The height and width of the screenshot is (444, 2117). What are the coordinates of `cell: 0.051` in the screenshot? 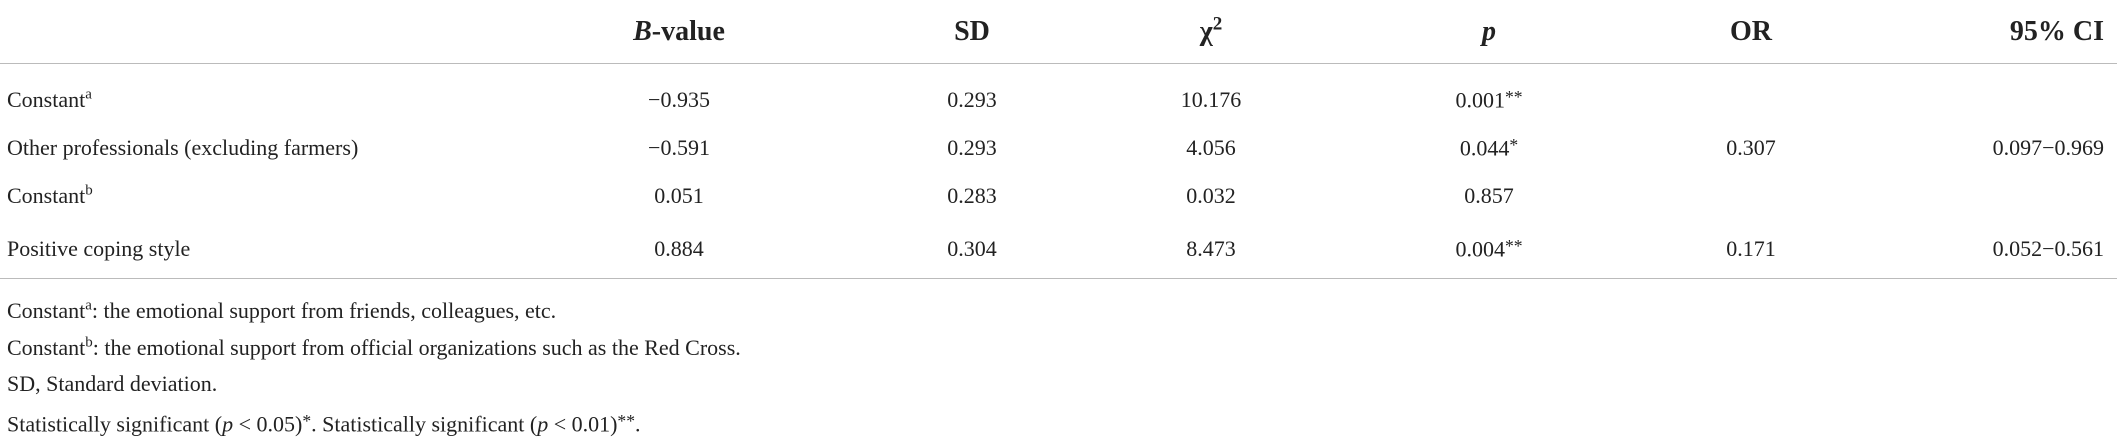 It's located at (679, 196).